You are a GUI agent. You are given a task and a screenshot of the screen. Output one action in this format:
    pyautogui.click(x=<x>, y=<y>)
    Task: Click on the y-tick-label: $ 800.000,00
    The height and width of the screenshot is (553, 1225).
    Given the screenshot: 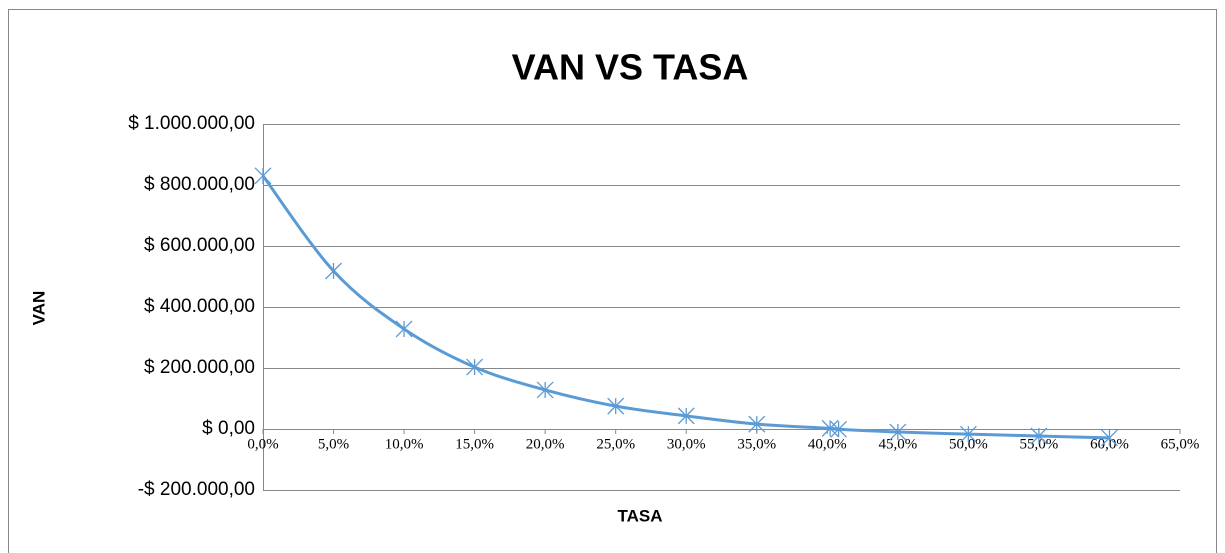 What is the action you would take?
    pyautogui.click(x=199, y=184)
    